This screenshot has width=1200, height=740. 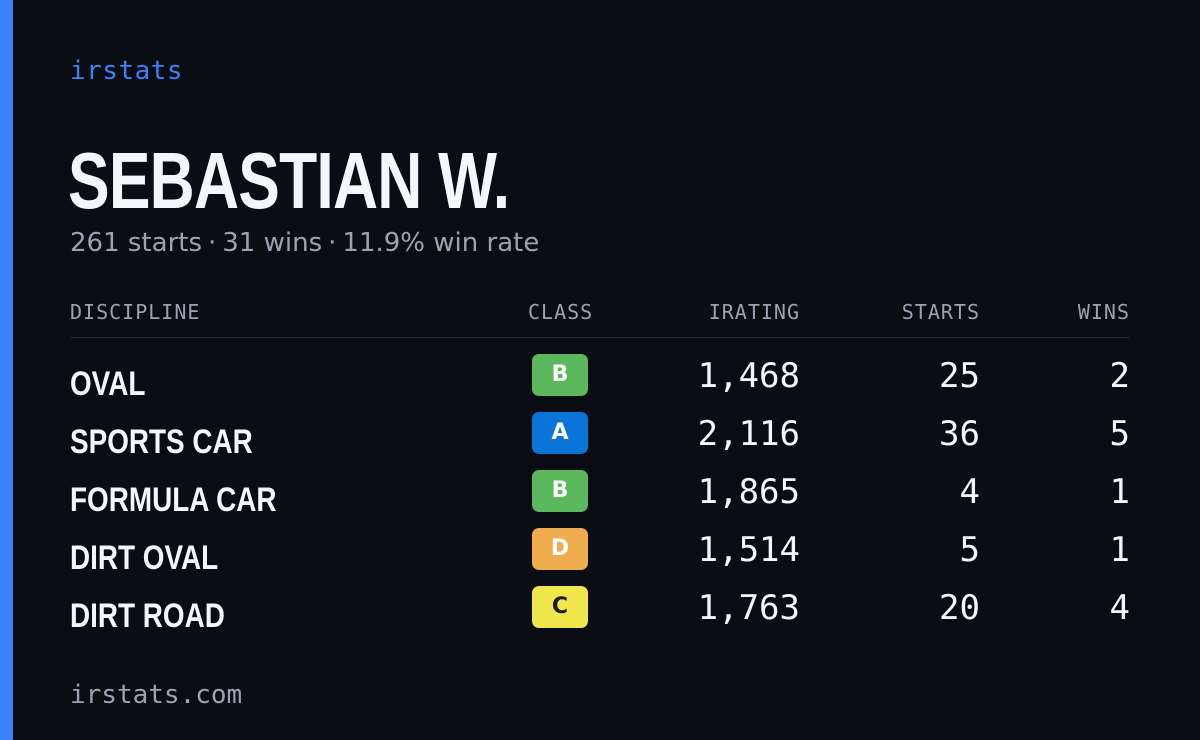 What do you see at coordinates (147, 616) in the screenshot?
I see `discipline-name: DIRT ROAD` at bounding box center [147, 616].